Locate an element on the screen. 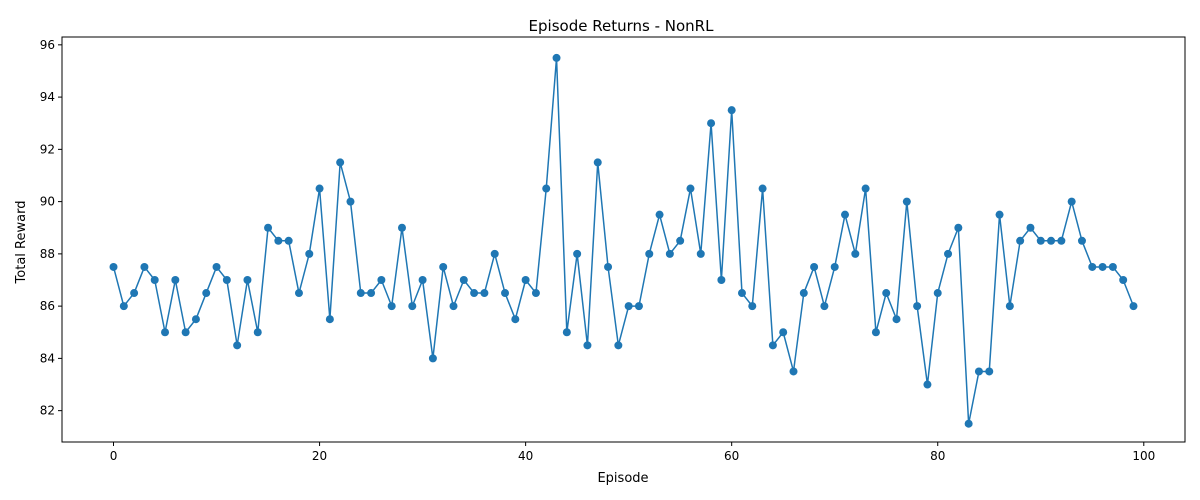 Image resolution: width=1200 pixels, height=500 pixels. x-tick-label: 0 is located at coordinates (114, 456).